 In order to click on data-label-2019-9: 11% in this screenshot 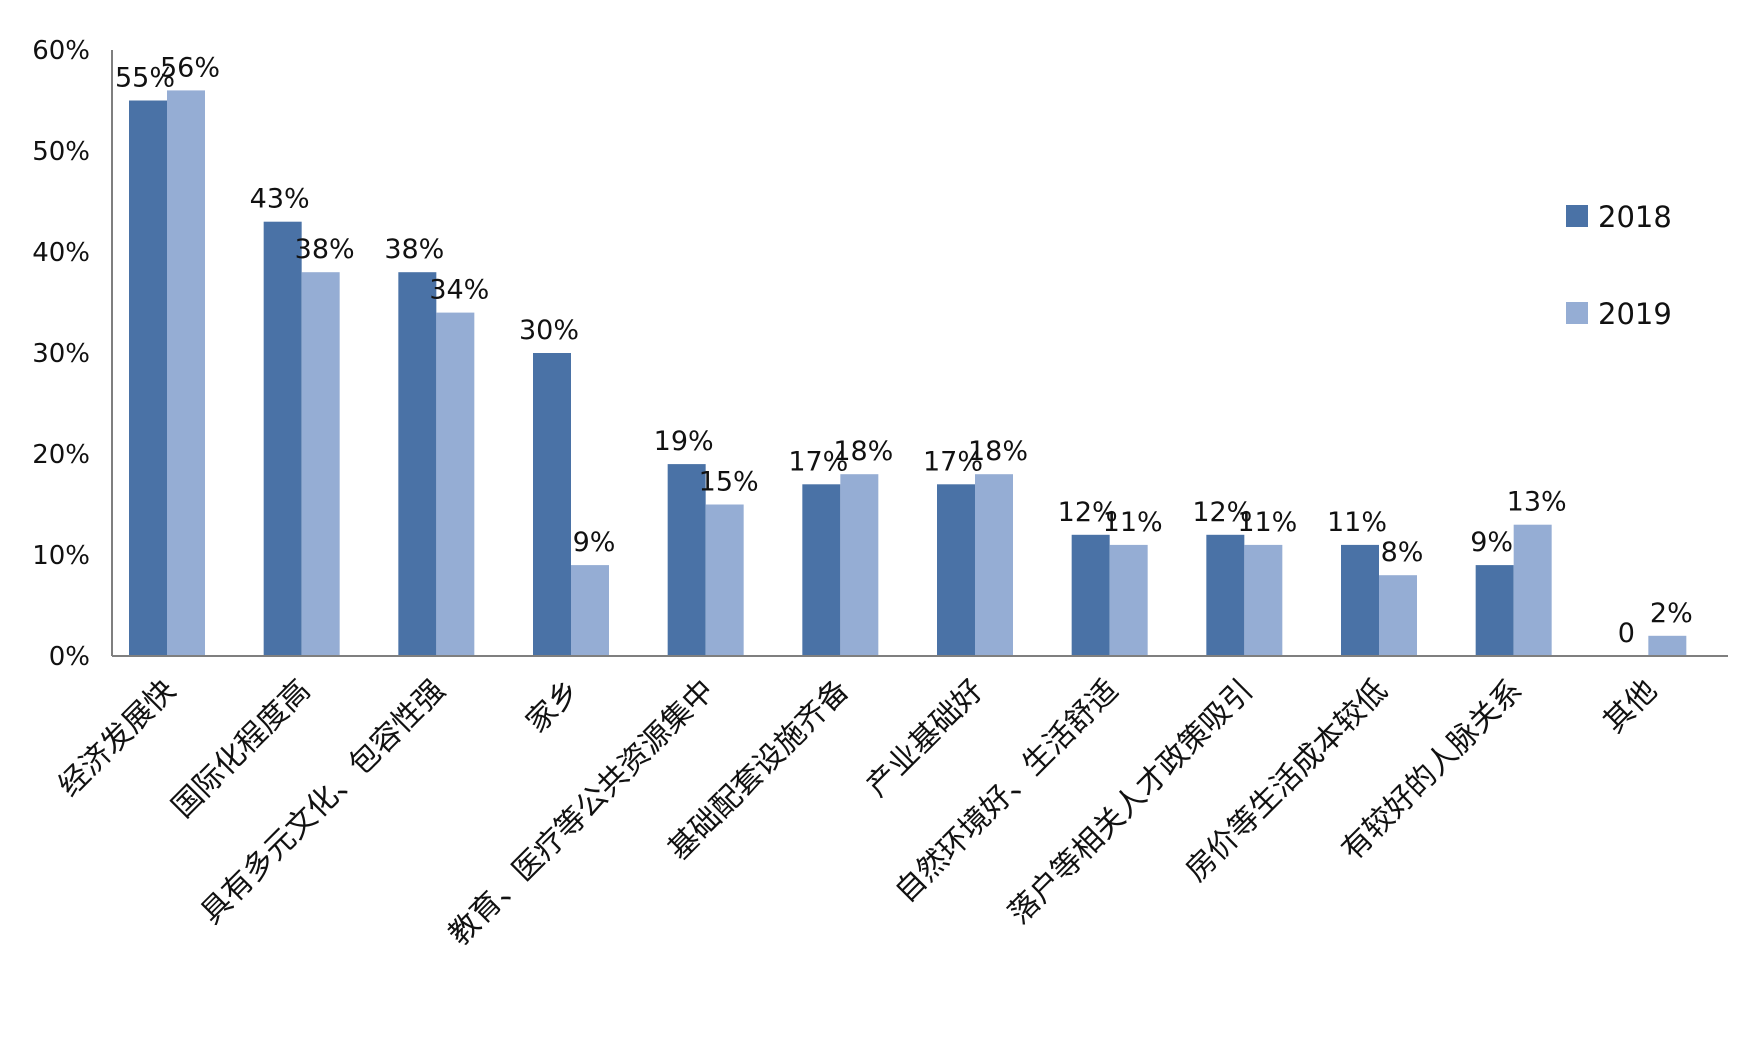, I will do `click(1267, 522)`.